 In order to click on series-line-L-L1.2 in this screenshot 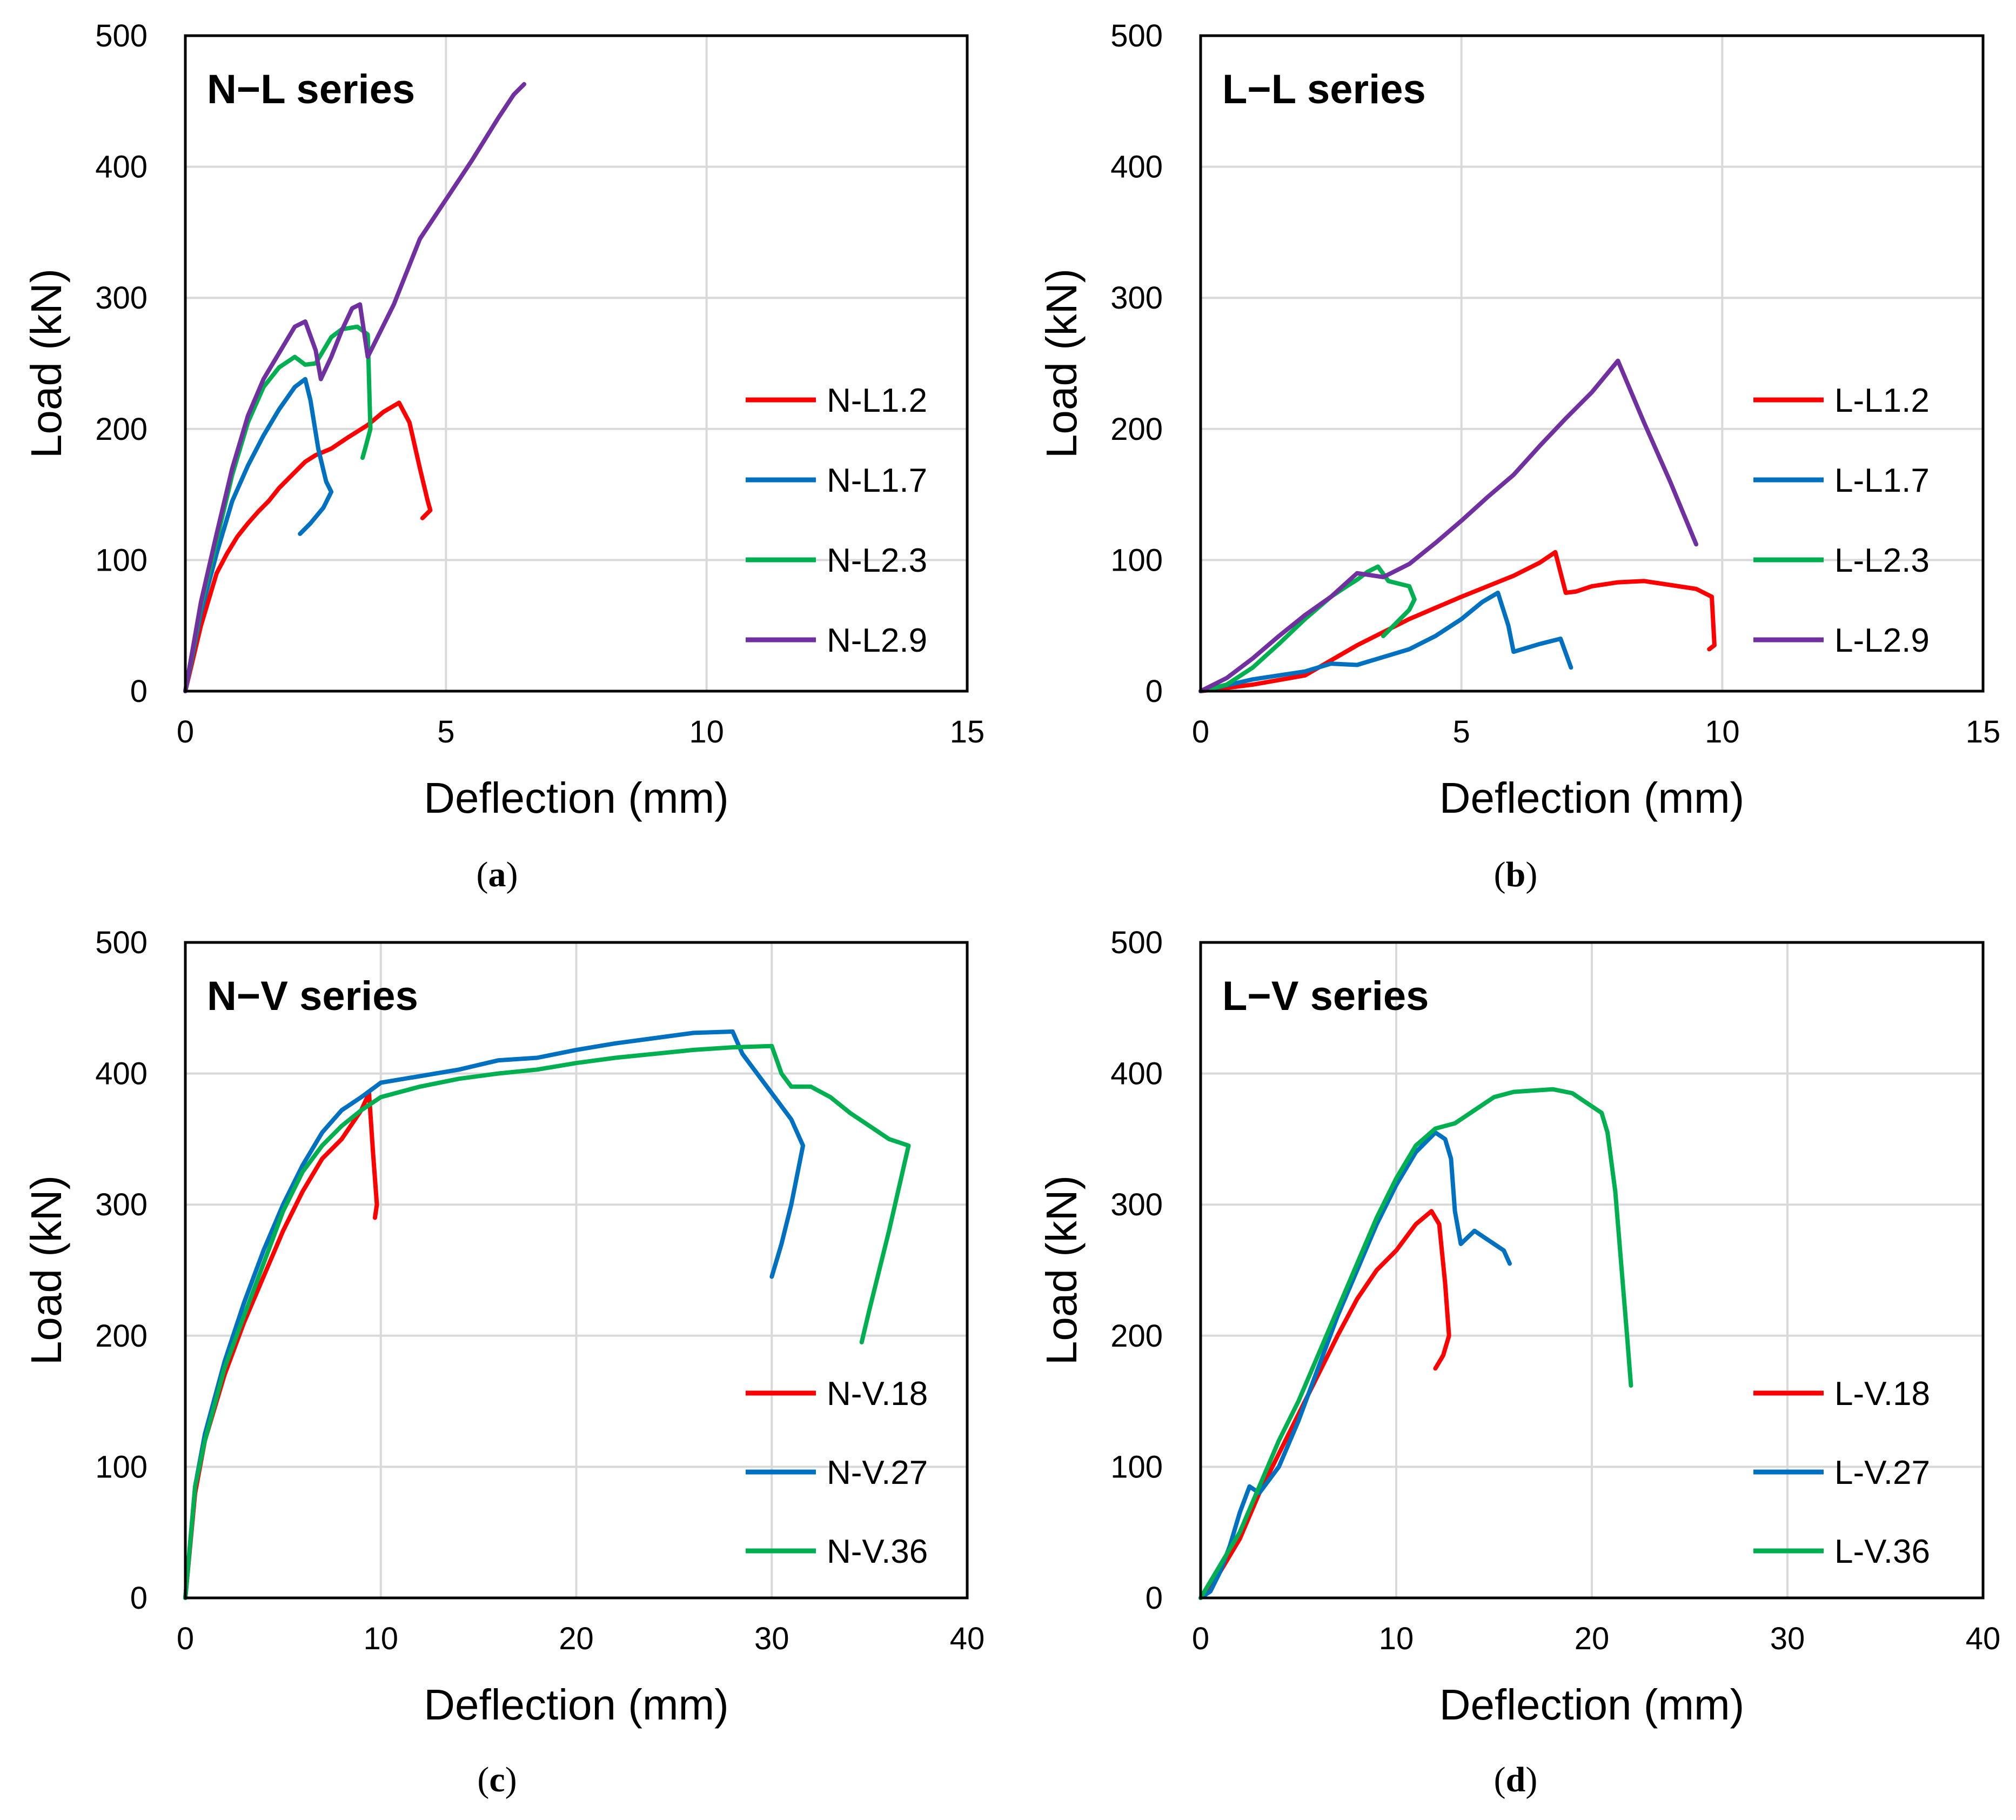, I will do `click(1457, 622)`.